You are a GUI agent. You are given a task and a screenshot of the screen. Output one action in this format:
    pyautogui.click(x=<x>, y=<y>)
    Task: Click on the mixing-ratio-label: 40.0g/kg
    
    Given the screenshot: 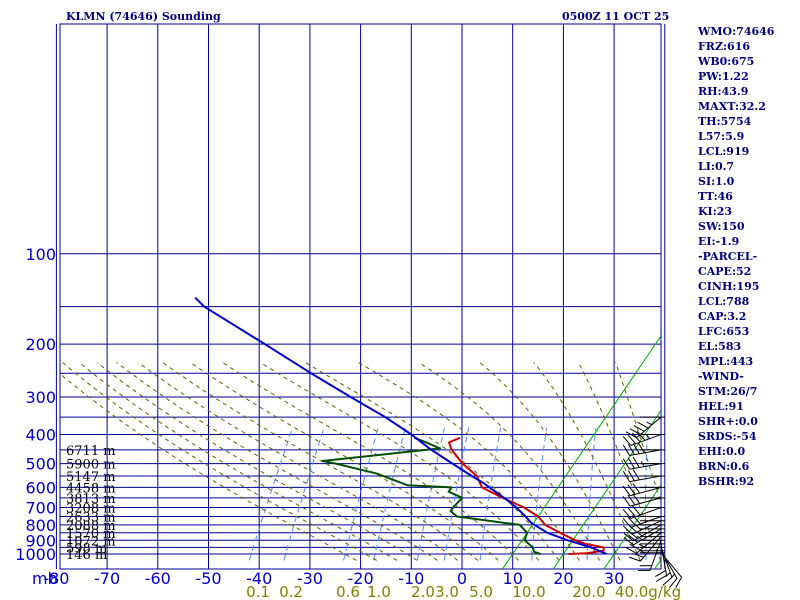 What is the action you would take?
    pyautogui.click(x=648, y=591)
    